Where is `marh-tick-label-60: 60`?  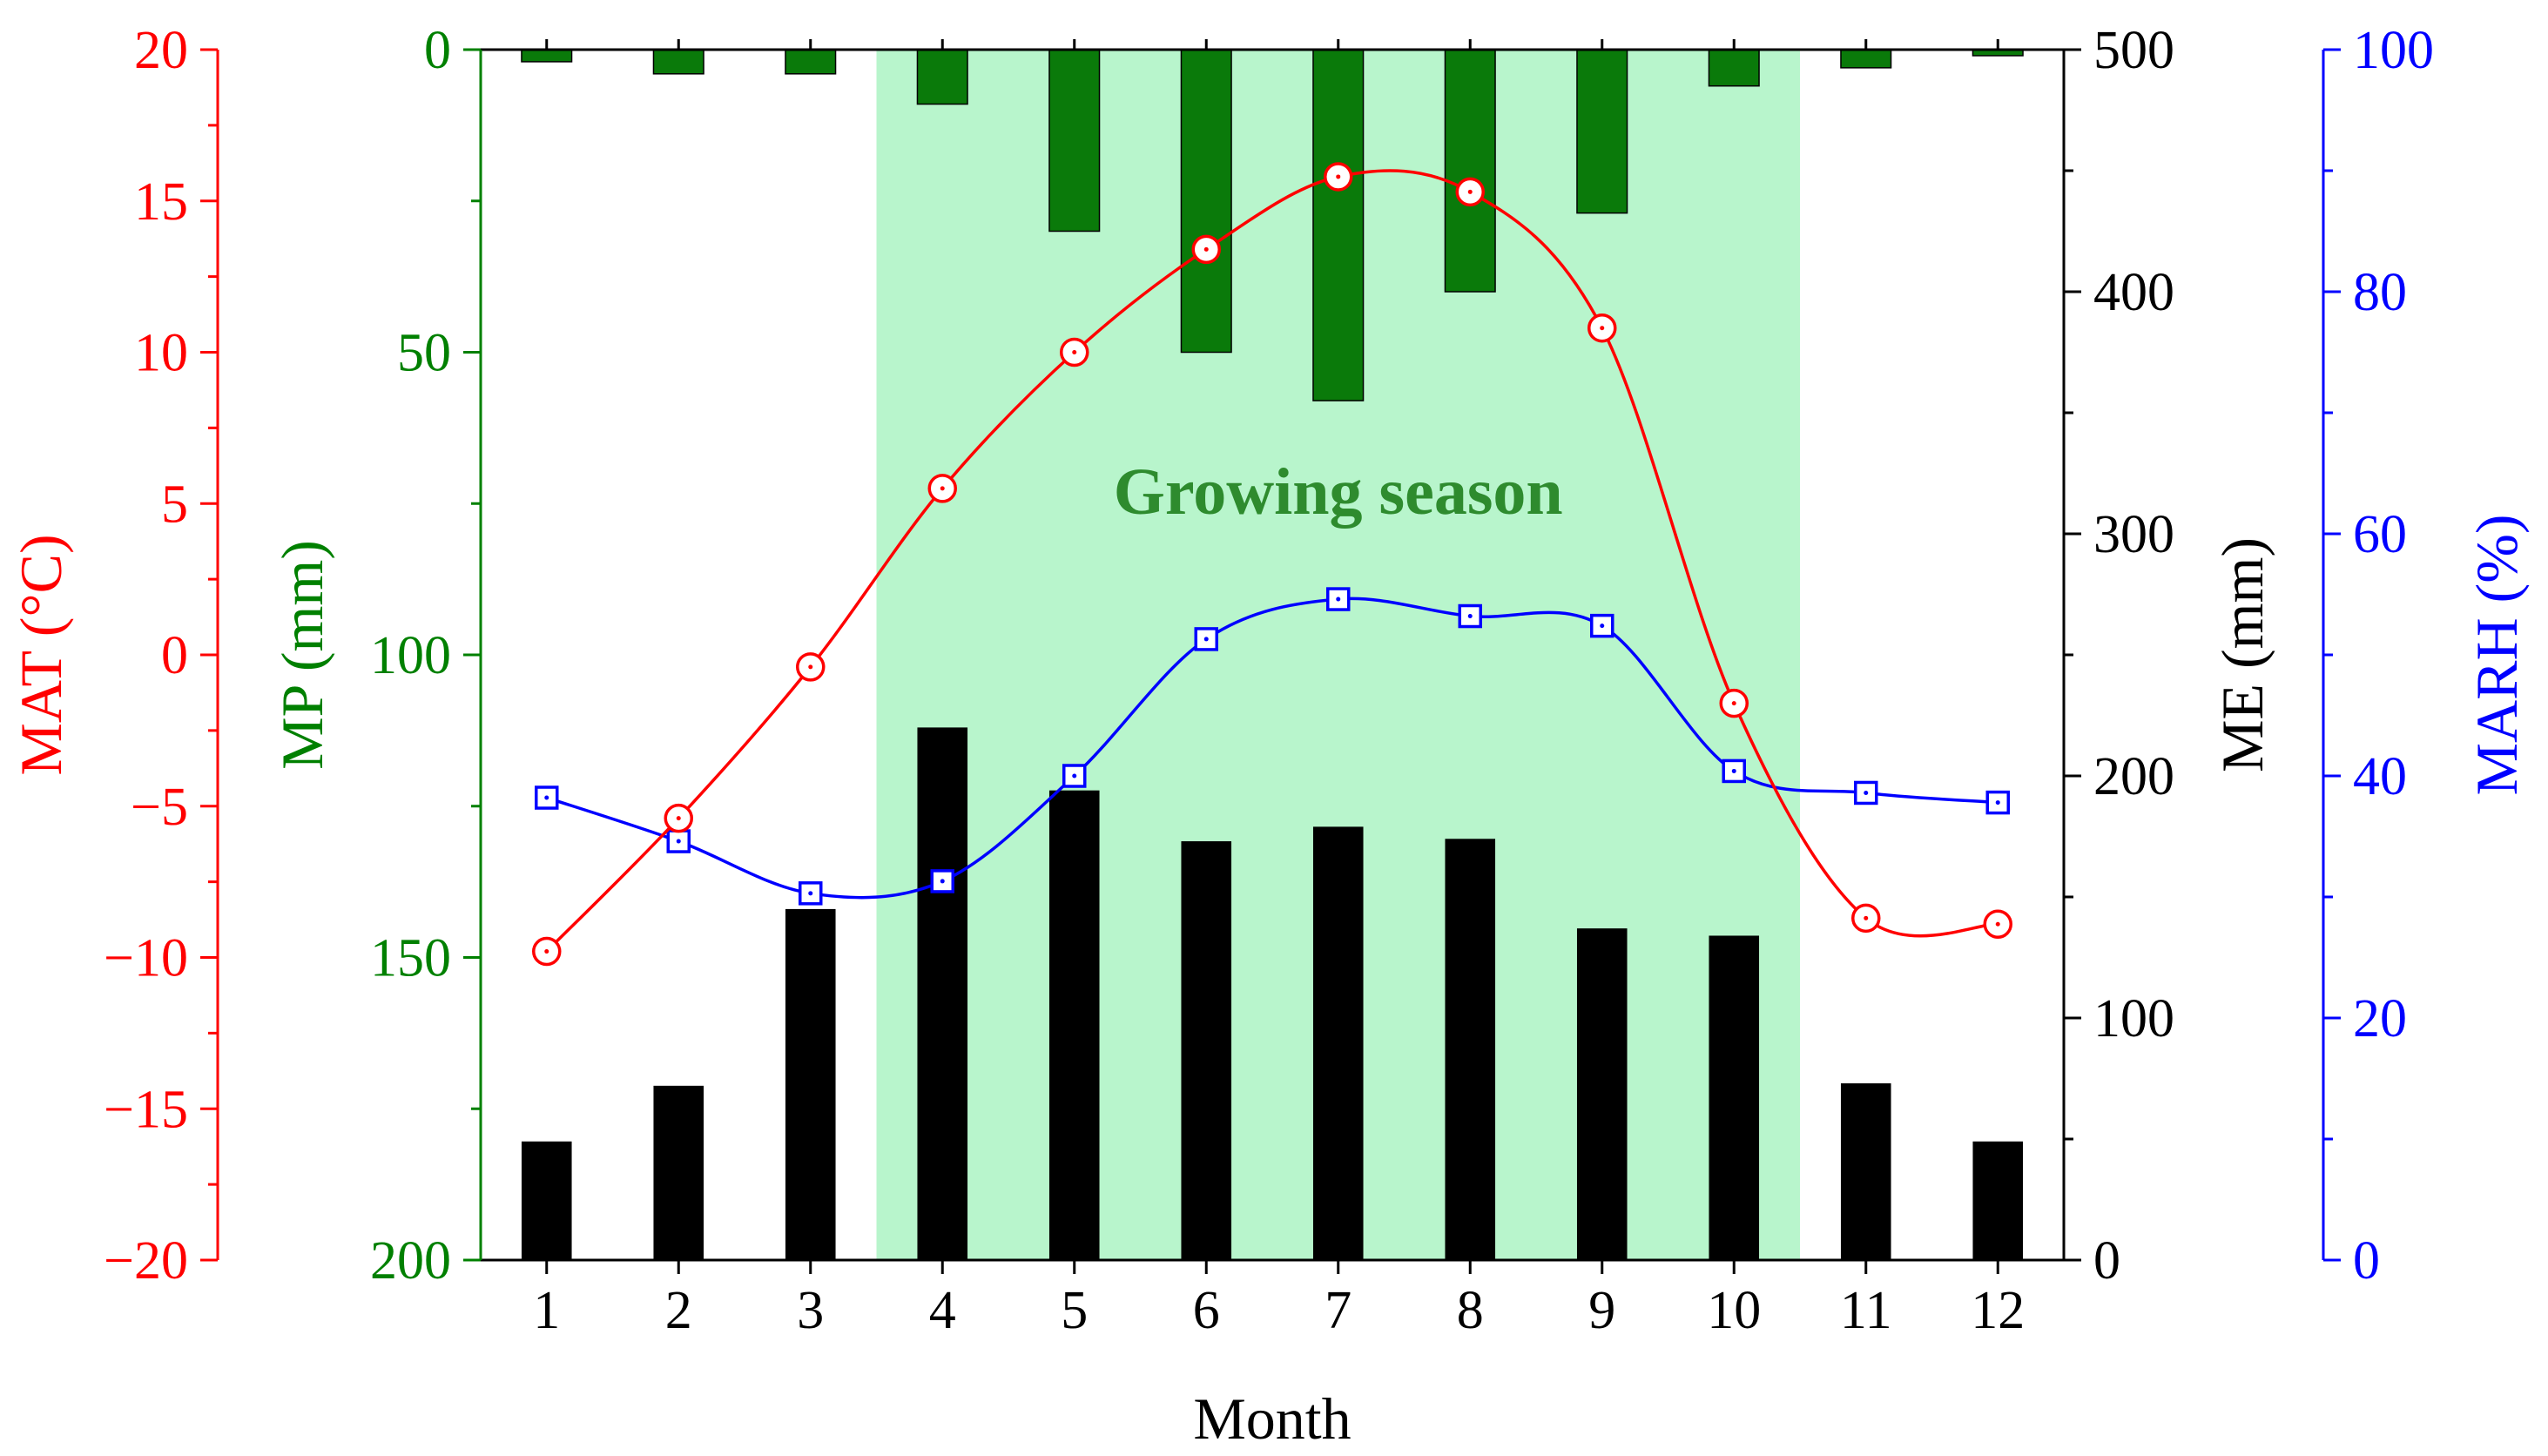 marh-tick-label-60: 60 is located at coordinates (2380, 534).